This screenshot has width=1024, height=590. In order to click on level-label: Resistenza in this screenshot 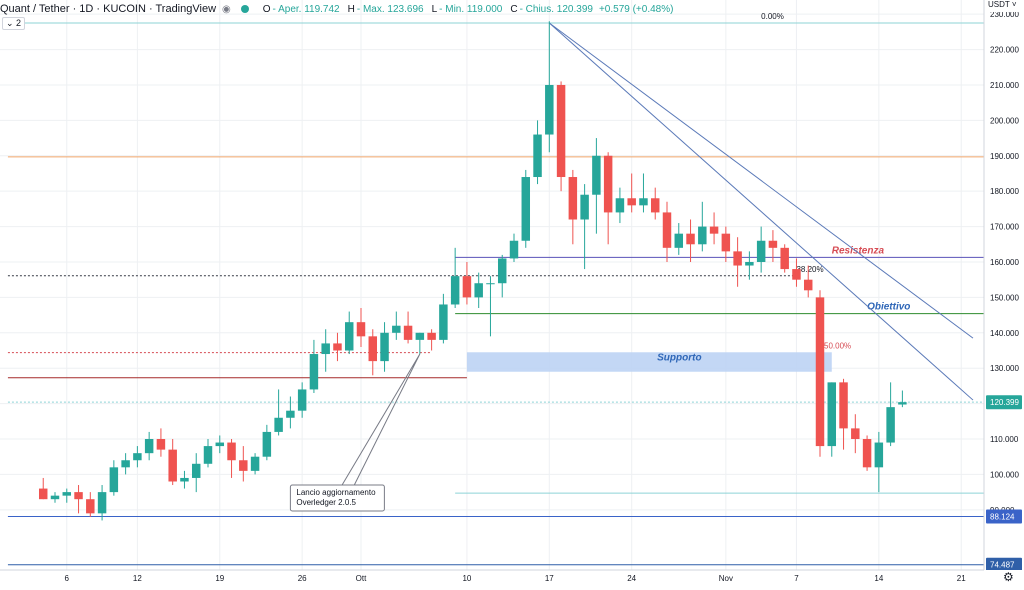, I will do `click(858, 250)`.